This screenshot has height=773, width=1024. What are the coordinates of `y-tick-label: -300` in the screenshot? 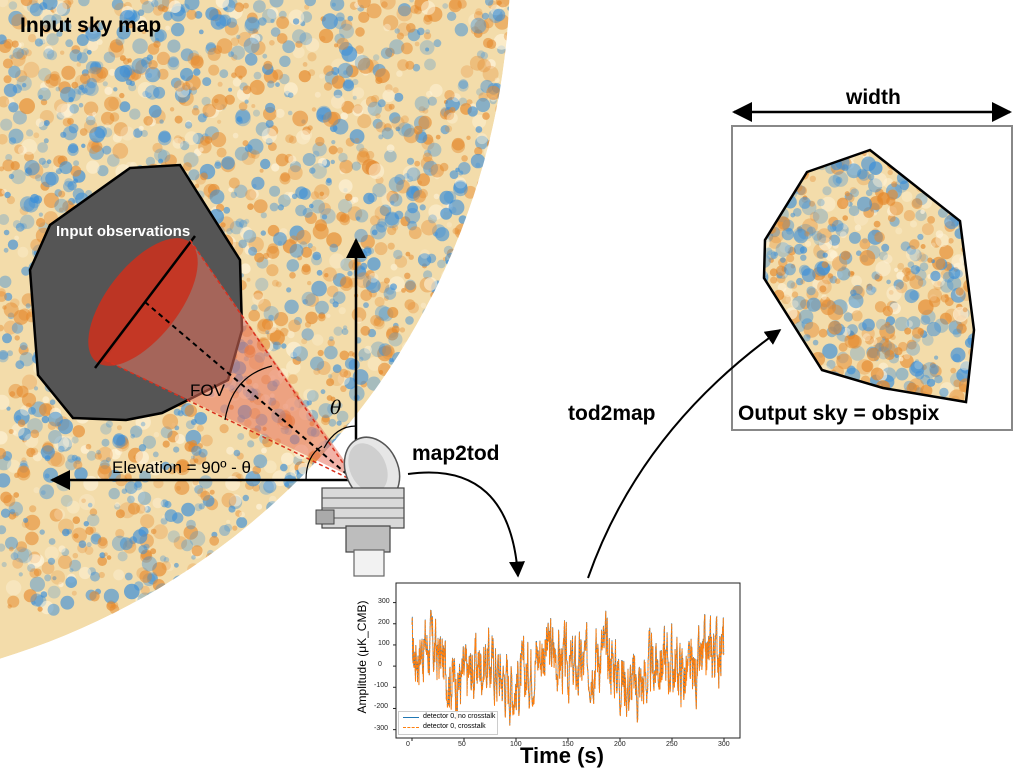 It's located at (381, 728).